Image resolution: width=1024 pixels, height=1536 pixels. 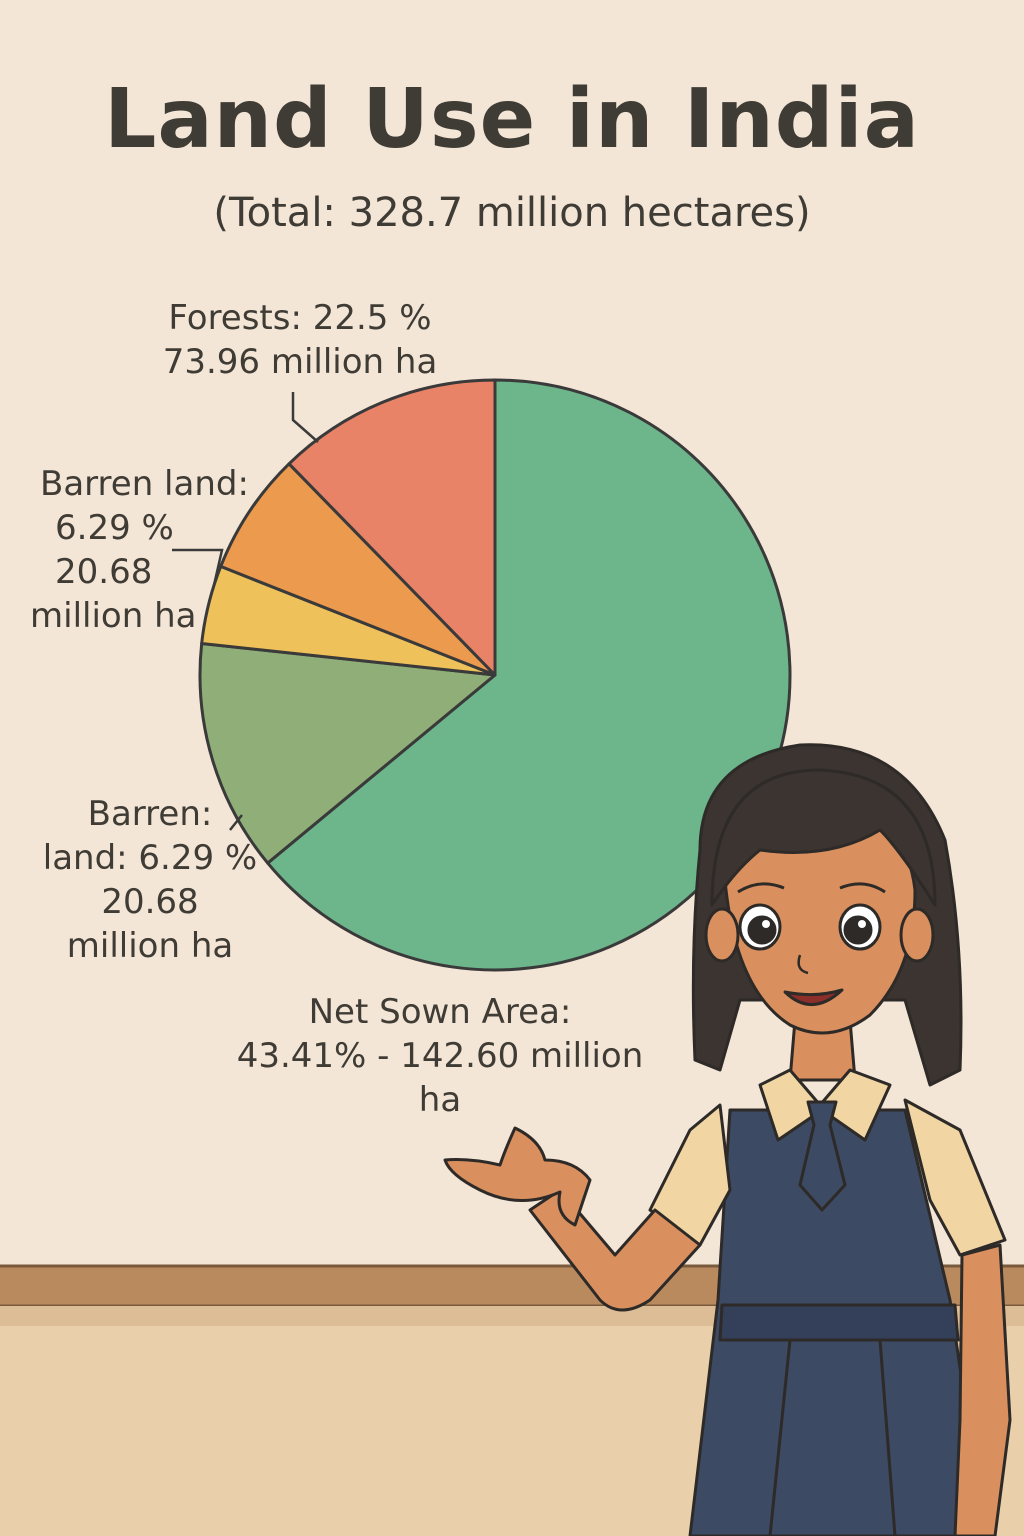 I want to click on right-arm, so click(x=982, y=1389).